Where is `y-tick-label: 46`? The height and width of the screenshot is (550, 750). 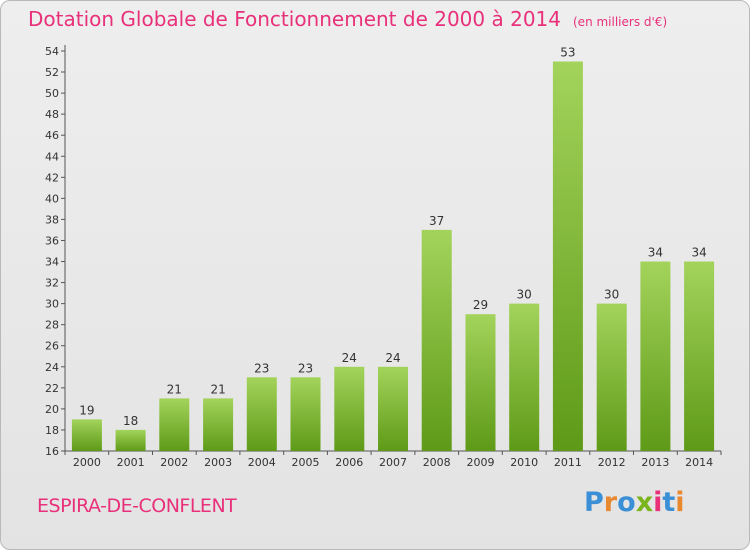 y-tick-label: 46 is located at coordinates (52, 135).